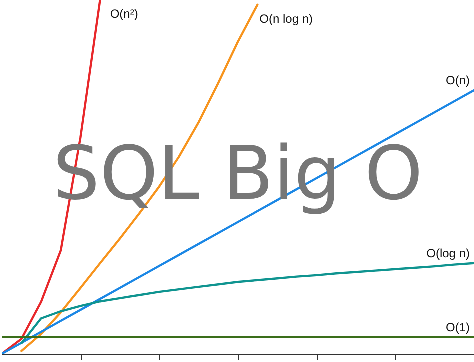 This screenshot has width=474, height=362. I want to click on series-label: O(log n), so click(448, 253).